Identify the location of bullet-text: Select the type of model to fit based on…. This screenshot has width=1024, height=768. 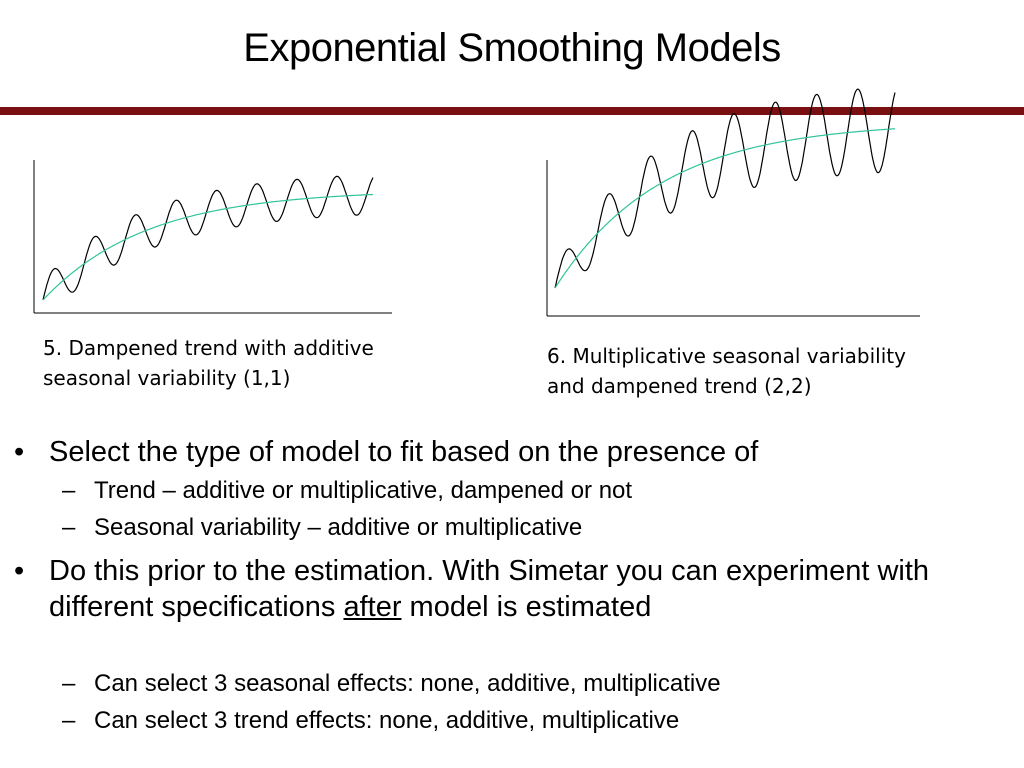
(404, 452).